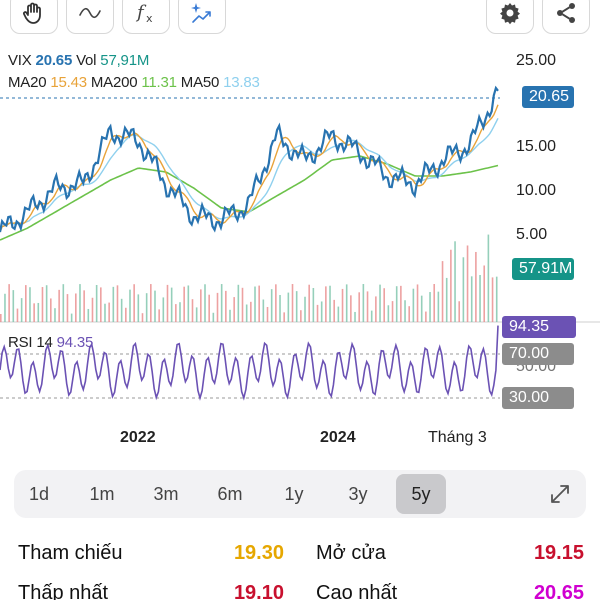  I want to click on sparkle-trend-icon, so click(201, 13).